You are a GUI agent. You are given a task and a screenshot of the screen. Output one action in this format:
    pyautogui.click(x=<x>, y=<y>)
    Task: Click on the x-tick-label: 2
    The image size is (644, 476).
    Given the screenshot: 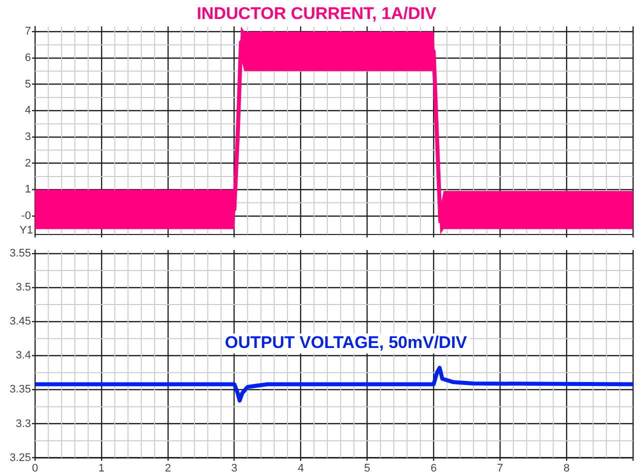 What is the action you would take?
    pyautogui.click(x=167, y=468)
    